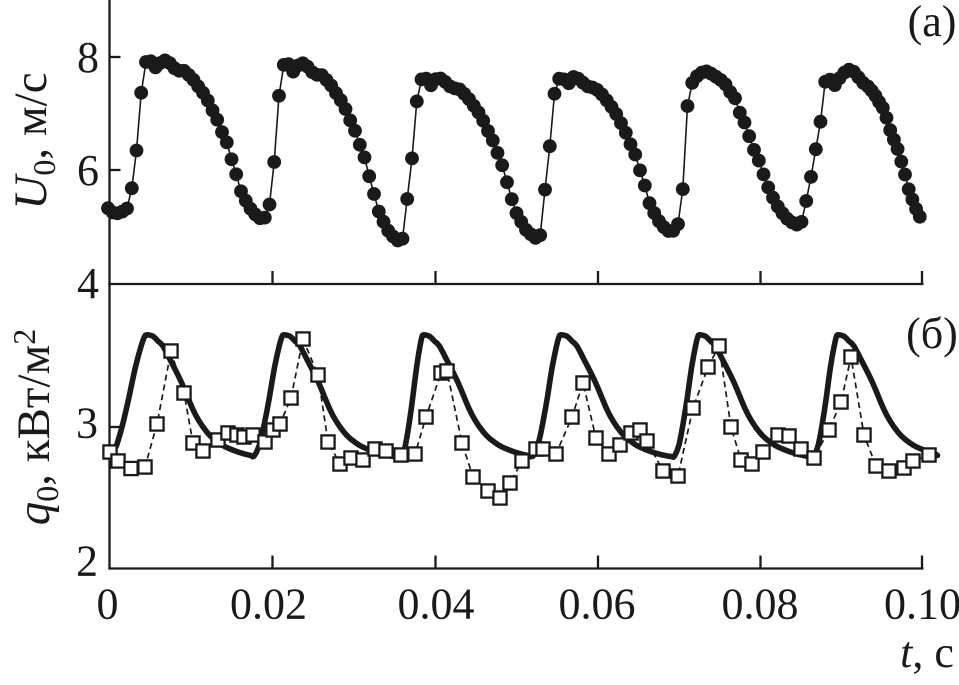 This screenshot has width=959, height=685. What do you see at coordinates (436, 604) in the screenshot?
I see `svg-text: 0.04` at bounding box center [436, 604].